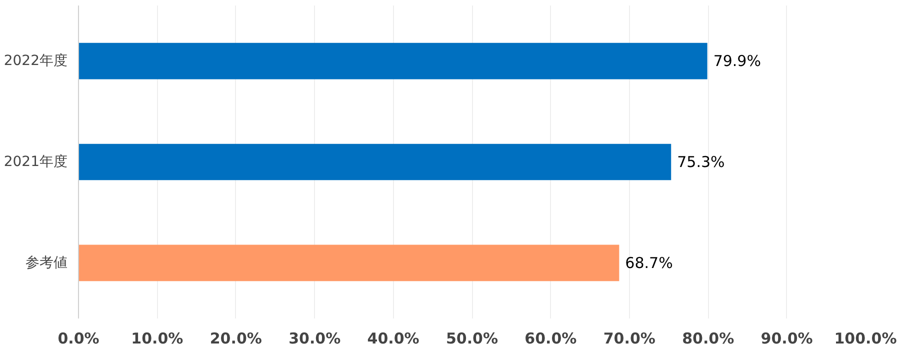  What do you see at coordinates (649, 263) in the screenshot?
I see `data-label: 68.7%` at bounding box center [649, 263].